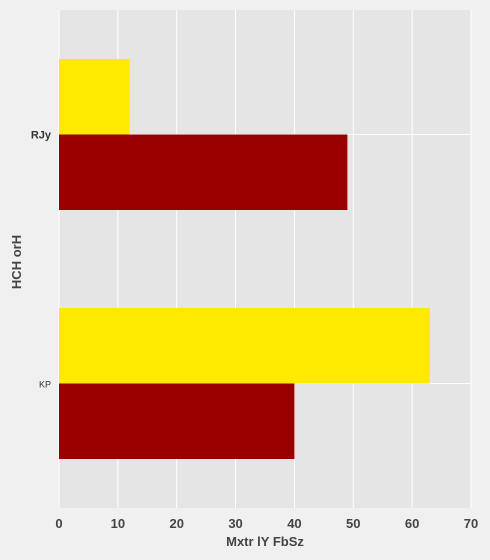 The image size is (490, 560). I want to click on x-tick-label: 70, so click(471, 523).